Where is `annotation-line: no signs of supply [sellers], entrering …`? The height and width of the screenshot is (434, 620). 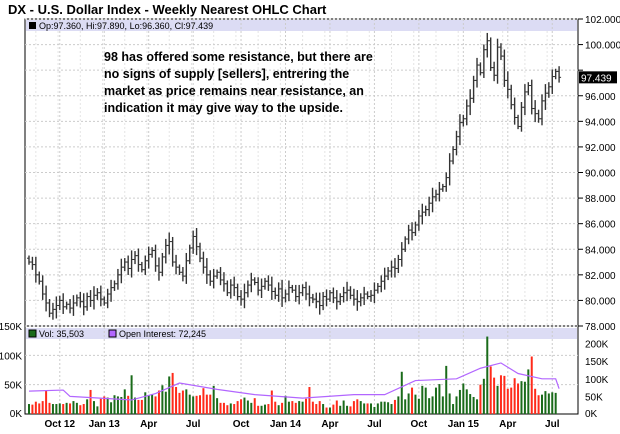 annotation-line: no signs of supply [sellers], entrering … is located at coordinates (227, 74).